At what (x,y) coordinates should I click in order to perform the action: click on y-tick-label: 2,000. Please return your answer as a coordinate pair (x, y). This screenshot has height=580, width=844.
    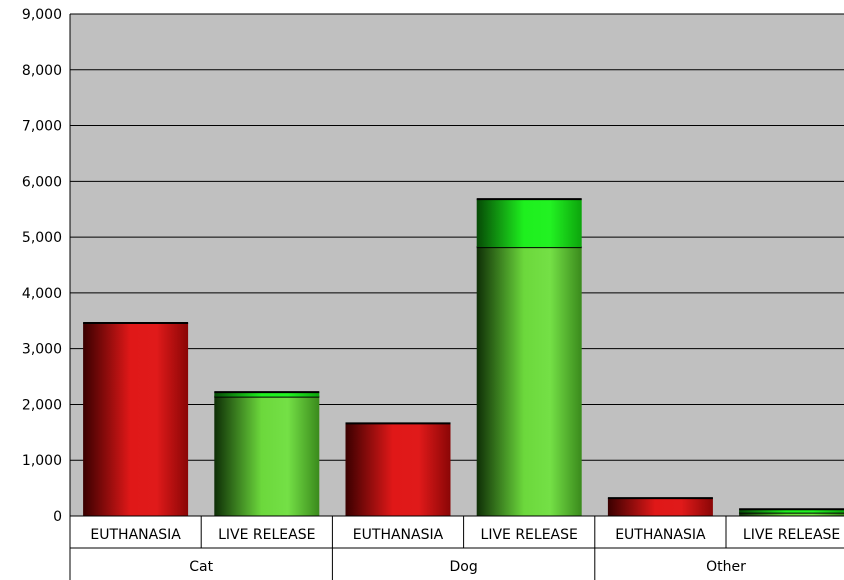
    Looking at the image, I should click on (42, 405).